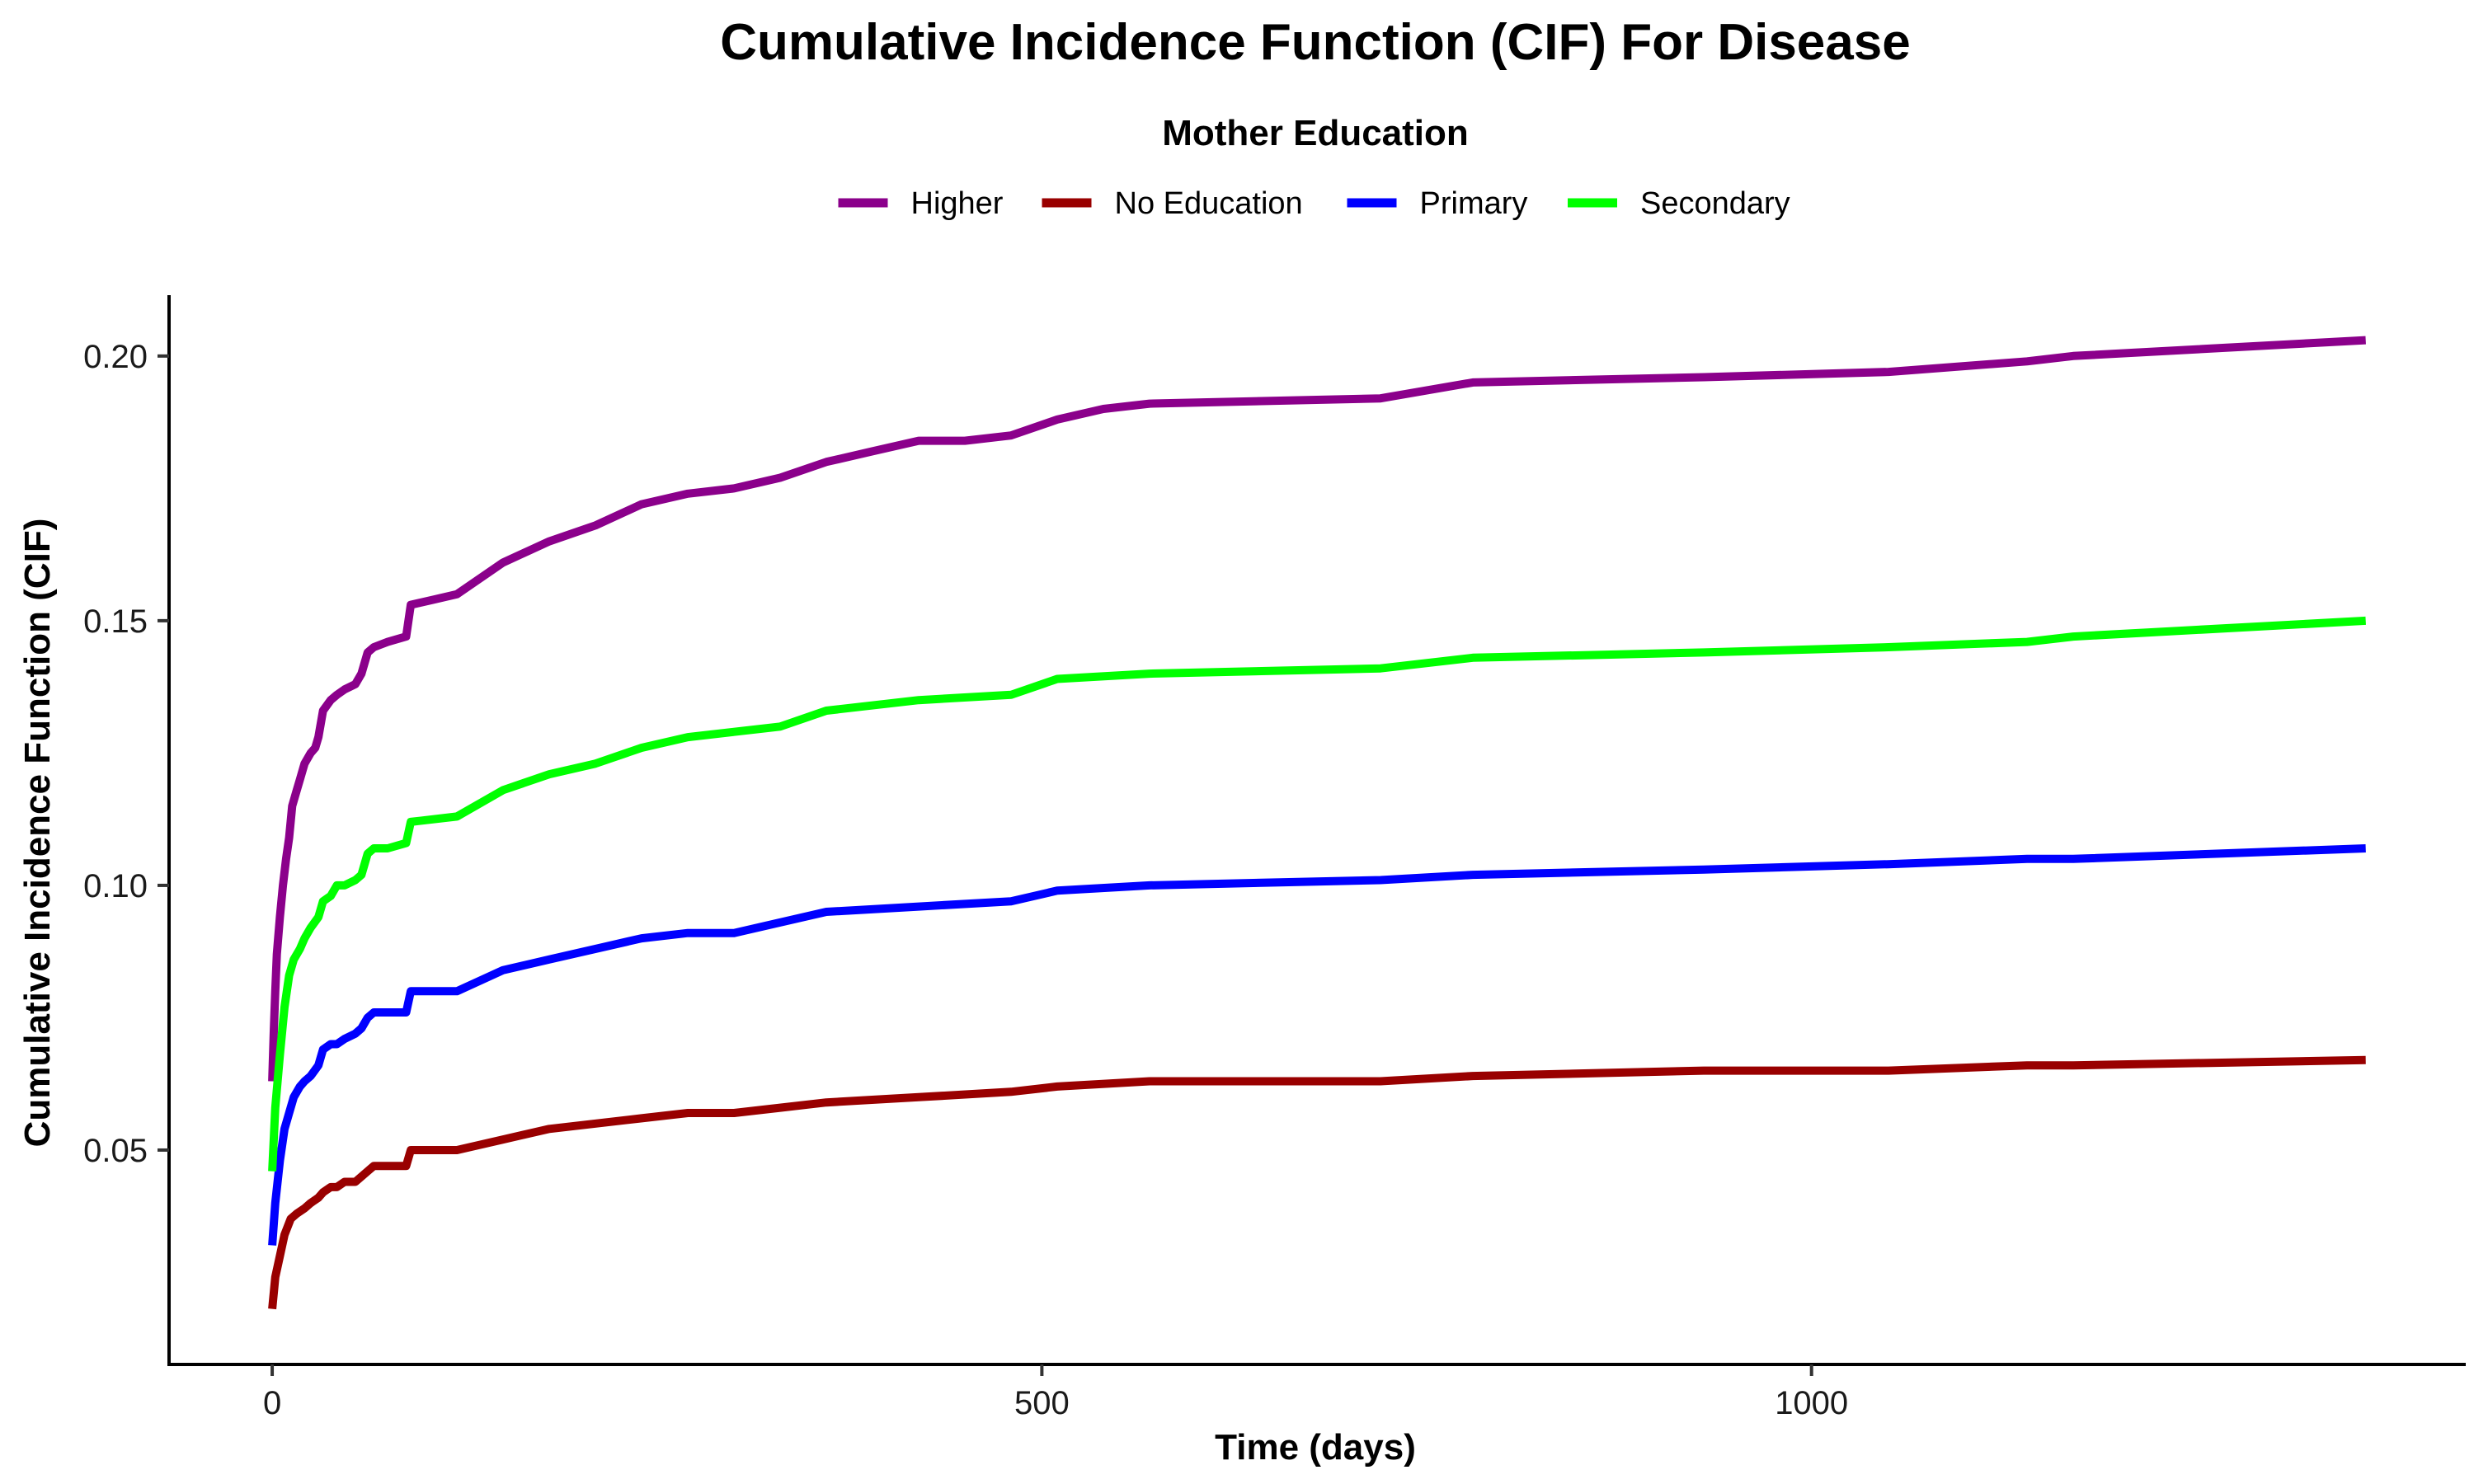 The height and width of the screenshot is (1484, 2474). I want to click on x-tick-label: 0, so click(272, 1403).